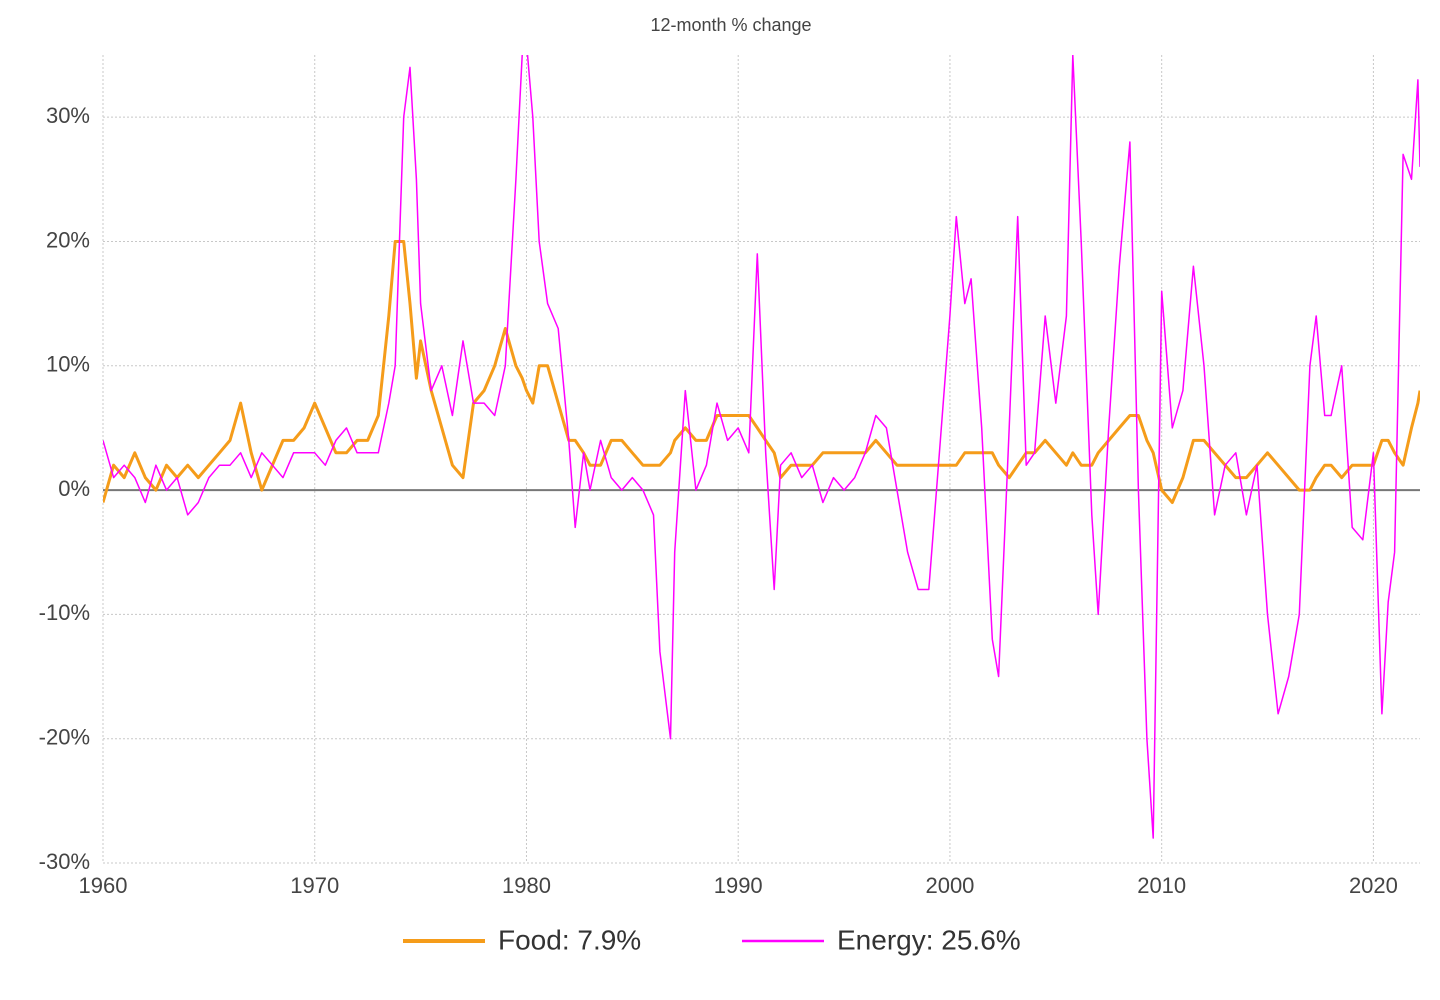  What do you see at coordinates (949, 885) in the screenshot?
I see `x-tick-label: 2000` at bounding box center [949, 885].